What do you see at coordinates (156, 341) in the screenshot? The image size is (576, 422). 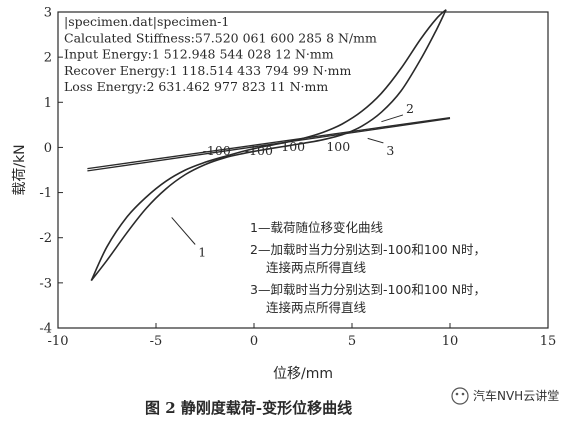 I see `x-tick-label: -5` at bounding box center [156, 341].